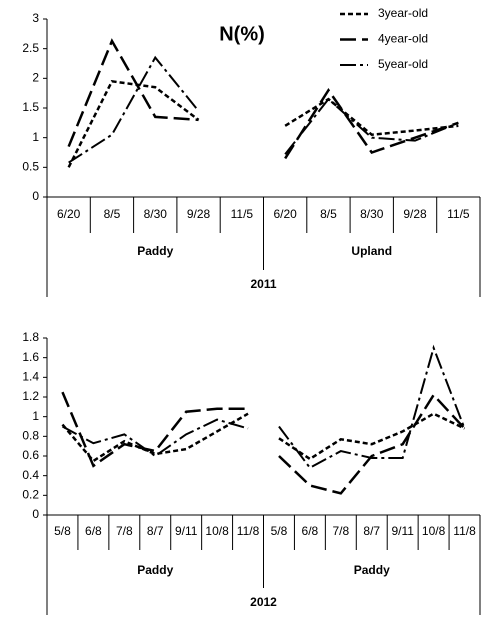 This screenshot has width=483, height=623. What do you see at coordinates (263, 602) in the screenshot?
I see `year-label: 2012` at bounding box center [263, 602].